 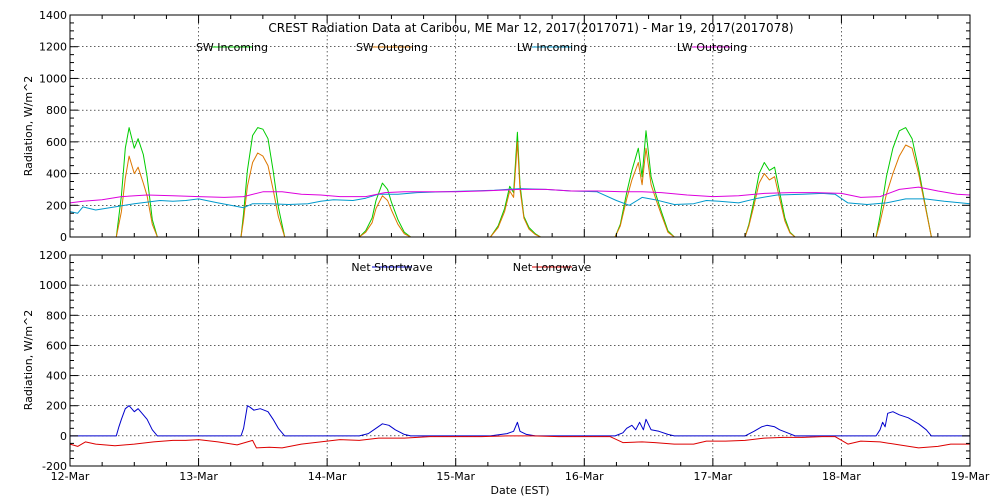 What do you see at coordinates (392, 47) in the screenshot?
I see `legend-label-sw-outgoing: SW Outgoing` at bounding box center [392, 47].